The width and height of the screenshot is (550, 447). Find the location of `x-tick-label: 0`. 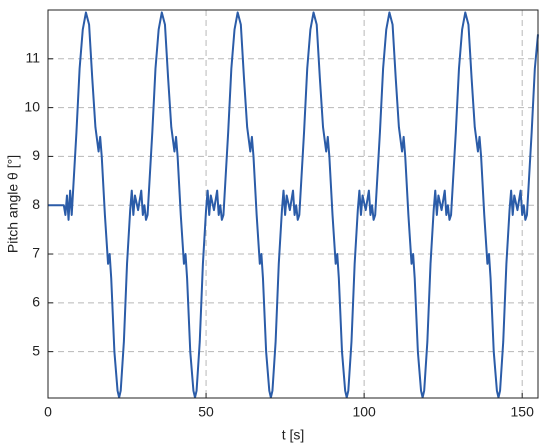

x-tick-label: 0 is located at coordinates (48, 412).